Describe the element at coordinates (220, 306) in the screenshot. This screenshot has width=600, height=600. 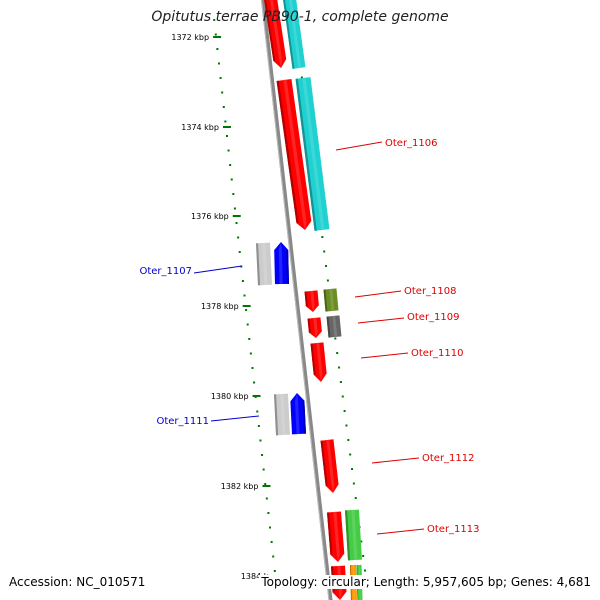
I see `tick-label: 1378 kbp` at that location.